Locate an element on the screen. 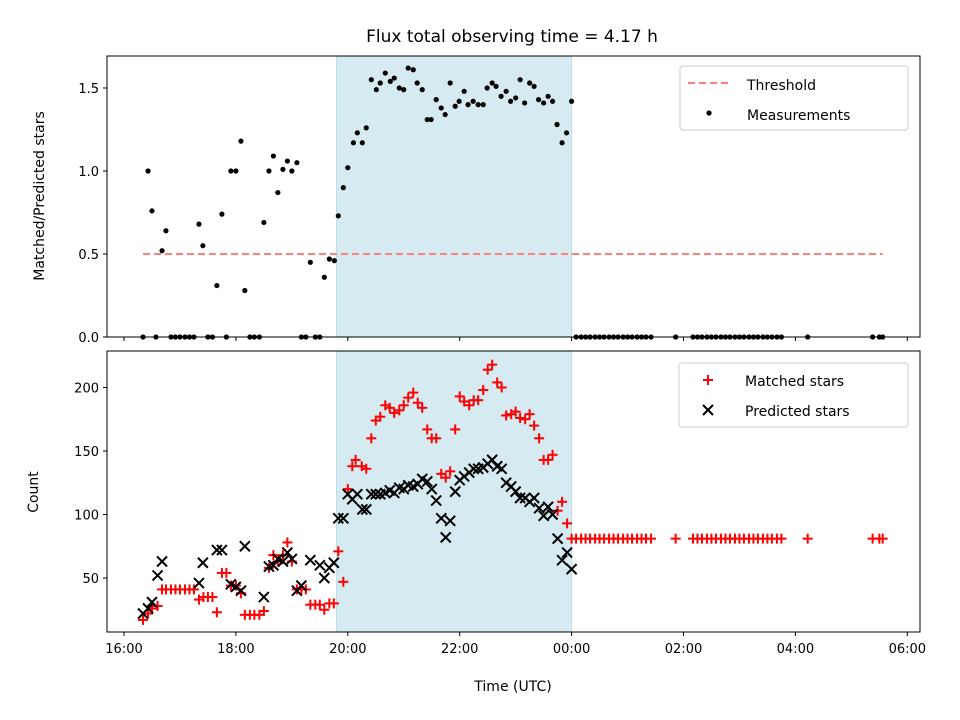 The image size is (960, 720). x-tick-label: 22:00 is located at coordinates (459, 649).